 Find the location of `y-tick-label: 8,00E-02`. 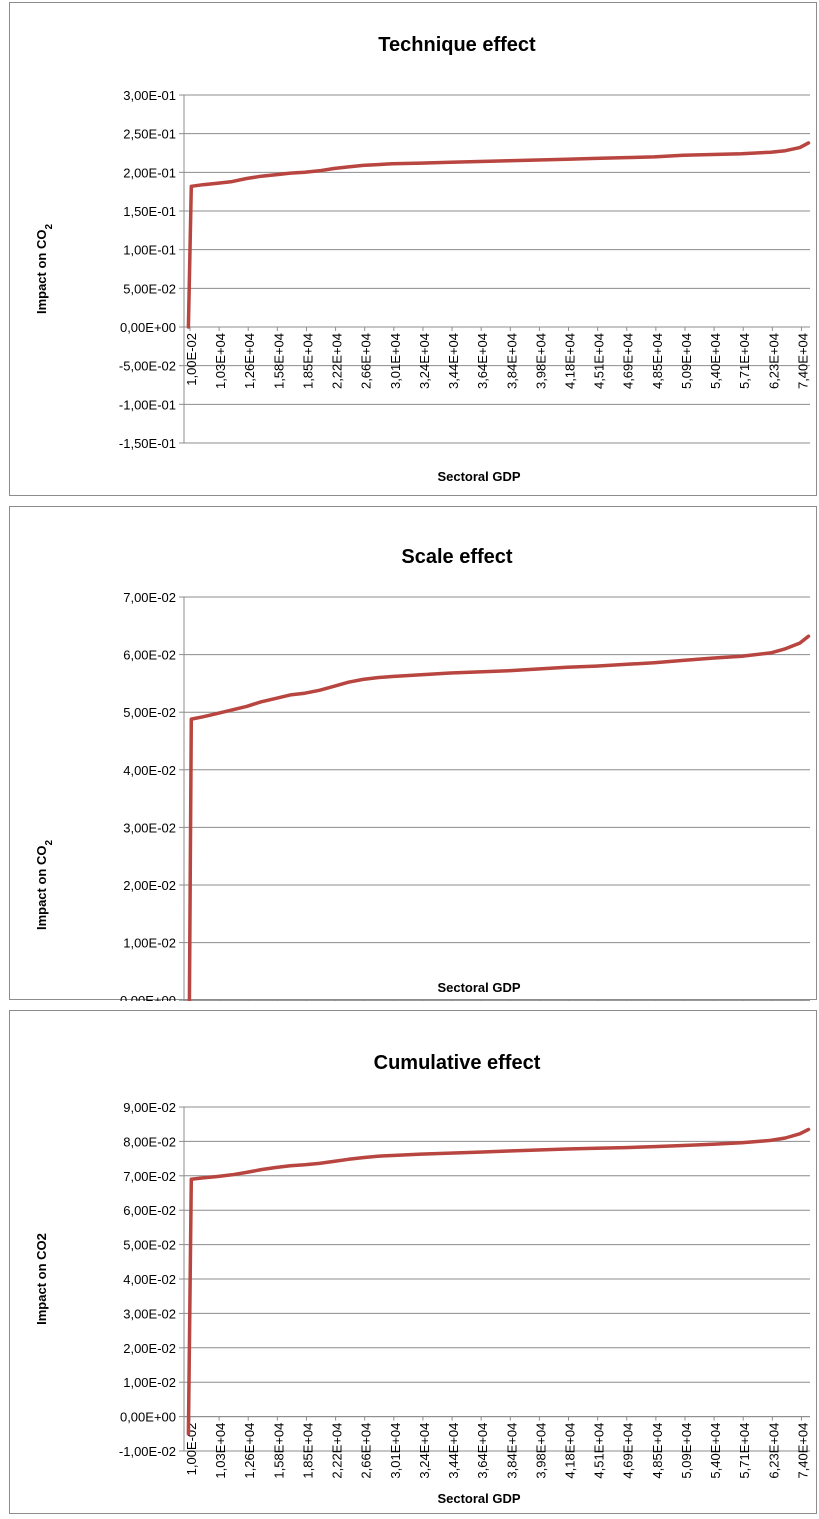

y-tick-label: 8,00E-02 is located at coordinates (149, 1141).